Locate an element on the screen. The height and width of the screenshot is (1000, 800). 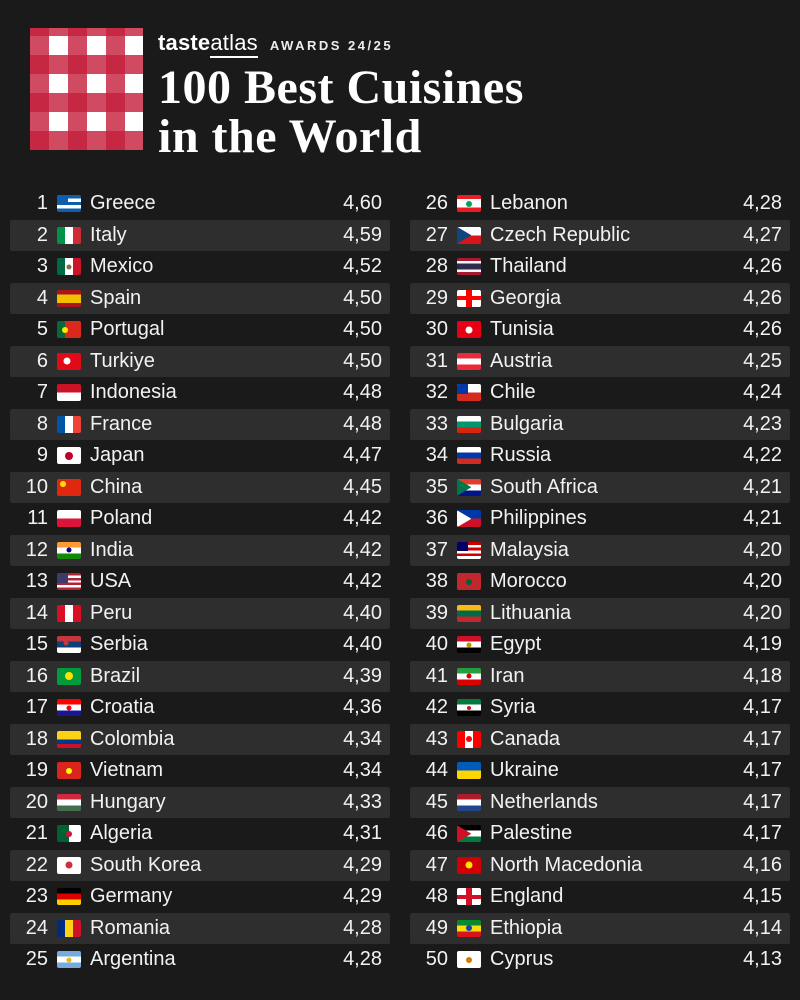
country-name: North Macedonia is located at coordinates (566, 864).